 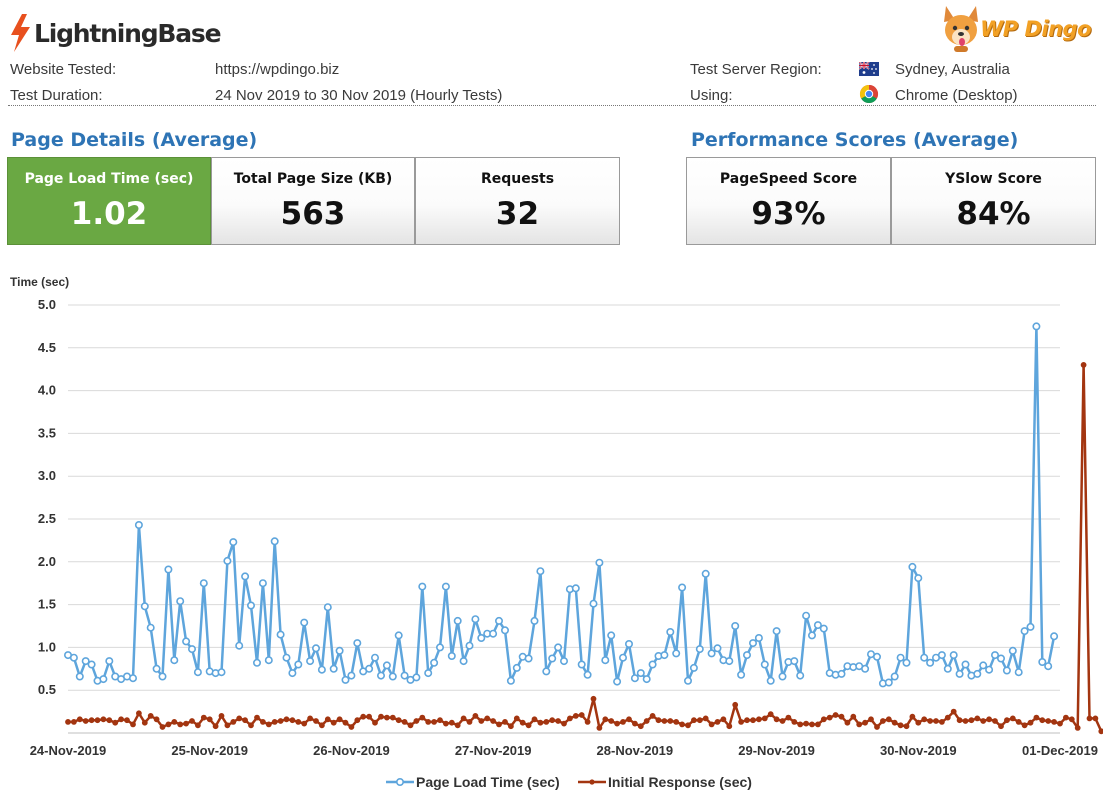 What do you see at coordinates (39, 282) in the screenshot?
I see `y-axis-title: Time (sec)` at bounding box center [39, 282].